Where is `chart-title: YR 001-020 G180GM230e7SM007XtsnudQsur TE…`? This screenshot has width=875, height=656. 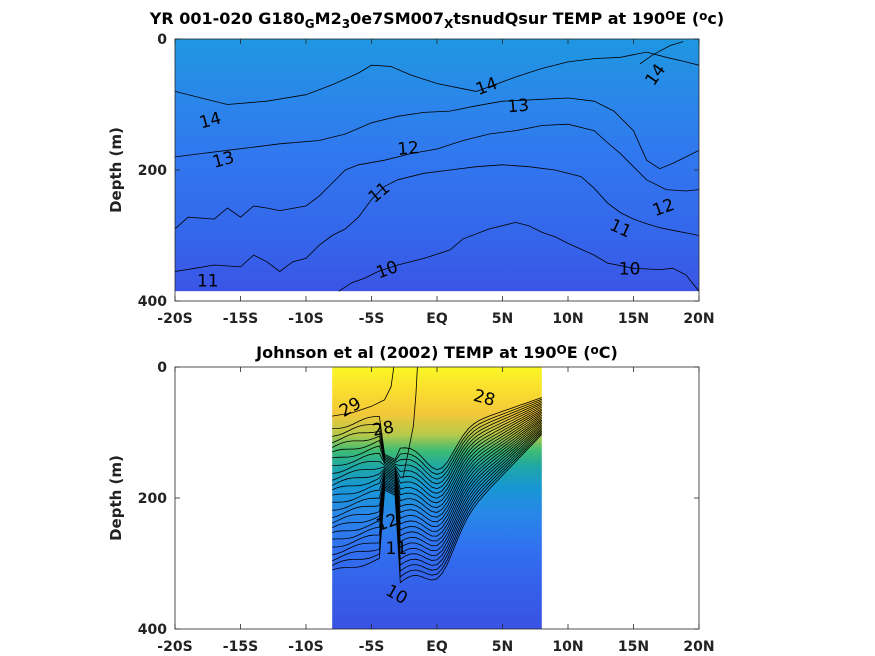
chart-title: YR 001-020 G180GM230e7SM007XtsnudQsur TE… is located at coordinates (436, 20).